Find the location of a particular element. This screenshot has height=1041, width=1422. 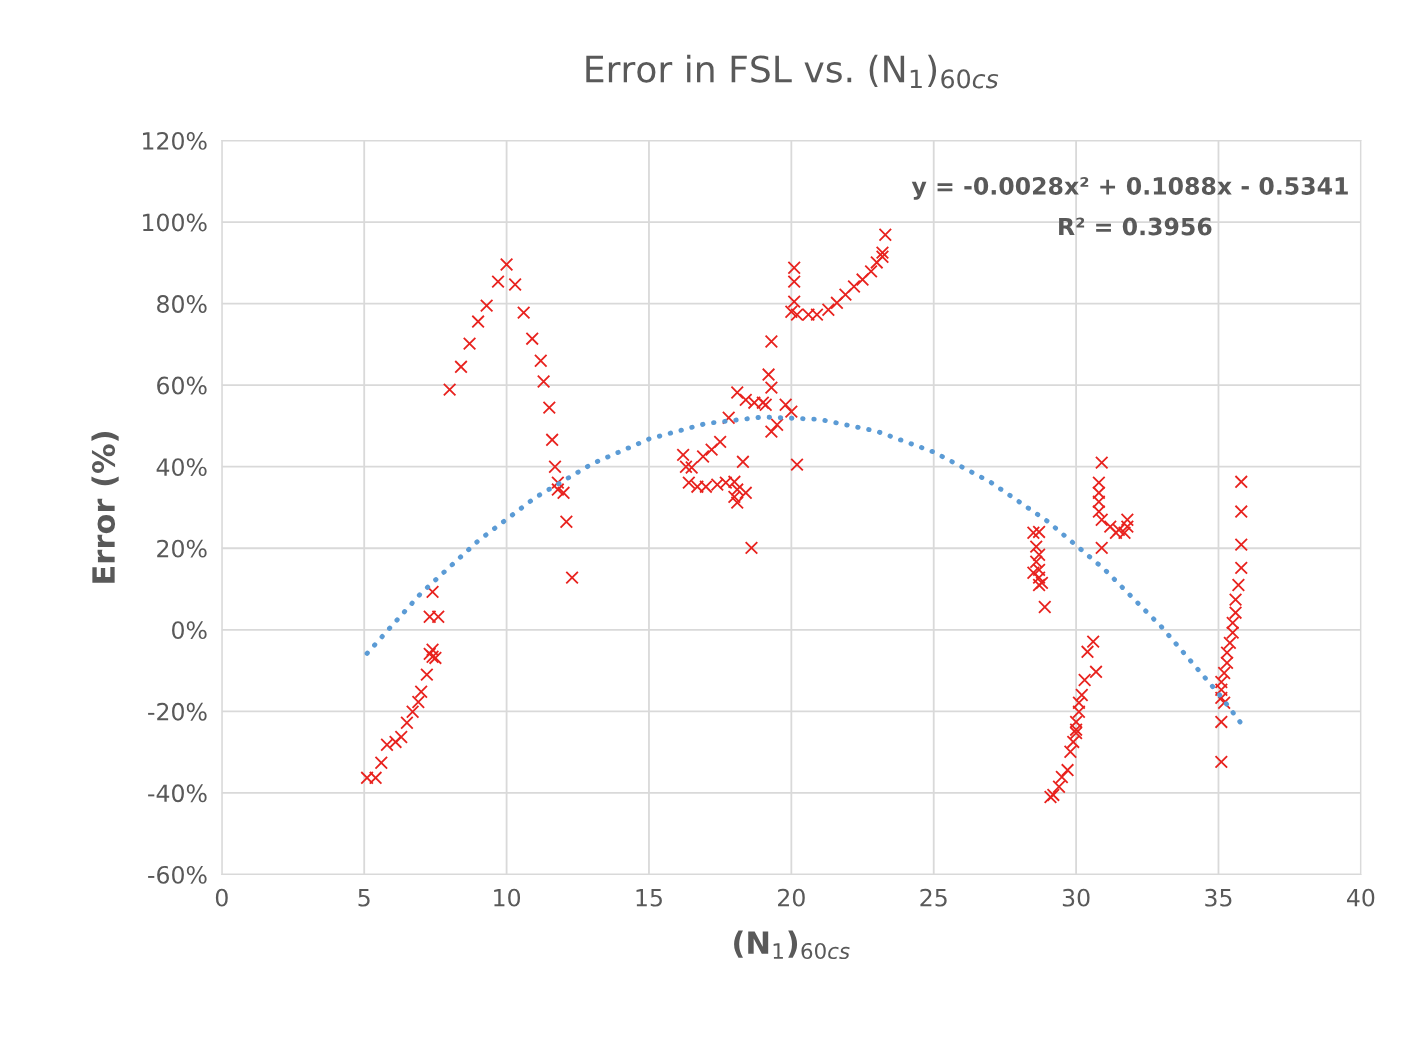

annotation: y = -0.0028x² + 0.1088x - 0.5341 is located at coordinates (1129, 188).